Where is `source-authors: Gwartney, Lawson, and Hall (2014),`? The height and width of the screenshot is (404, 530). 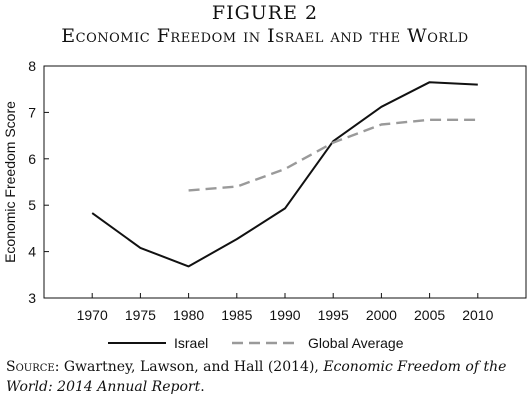
source-authors: Gwartney, Lawson, and Hall (2014), is located at coordinates (191, 367).